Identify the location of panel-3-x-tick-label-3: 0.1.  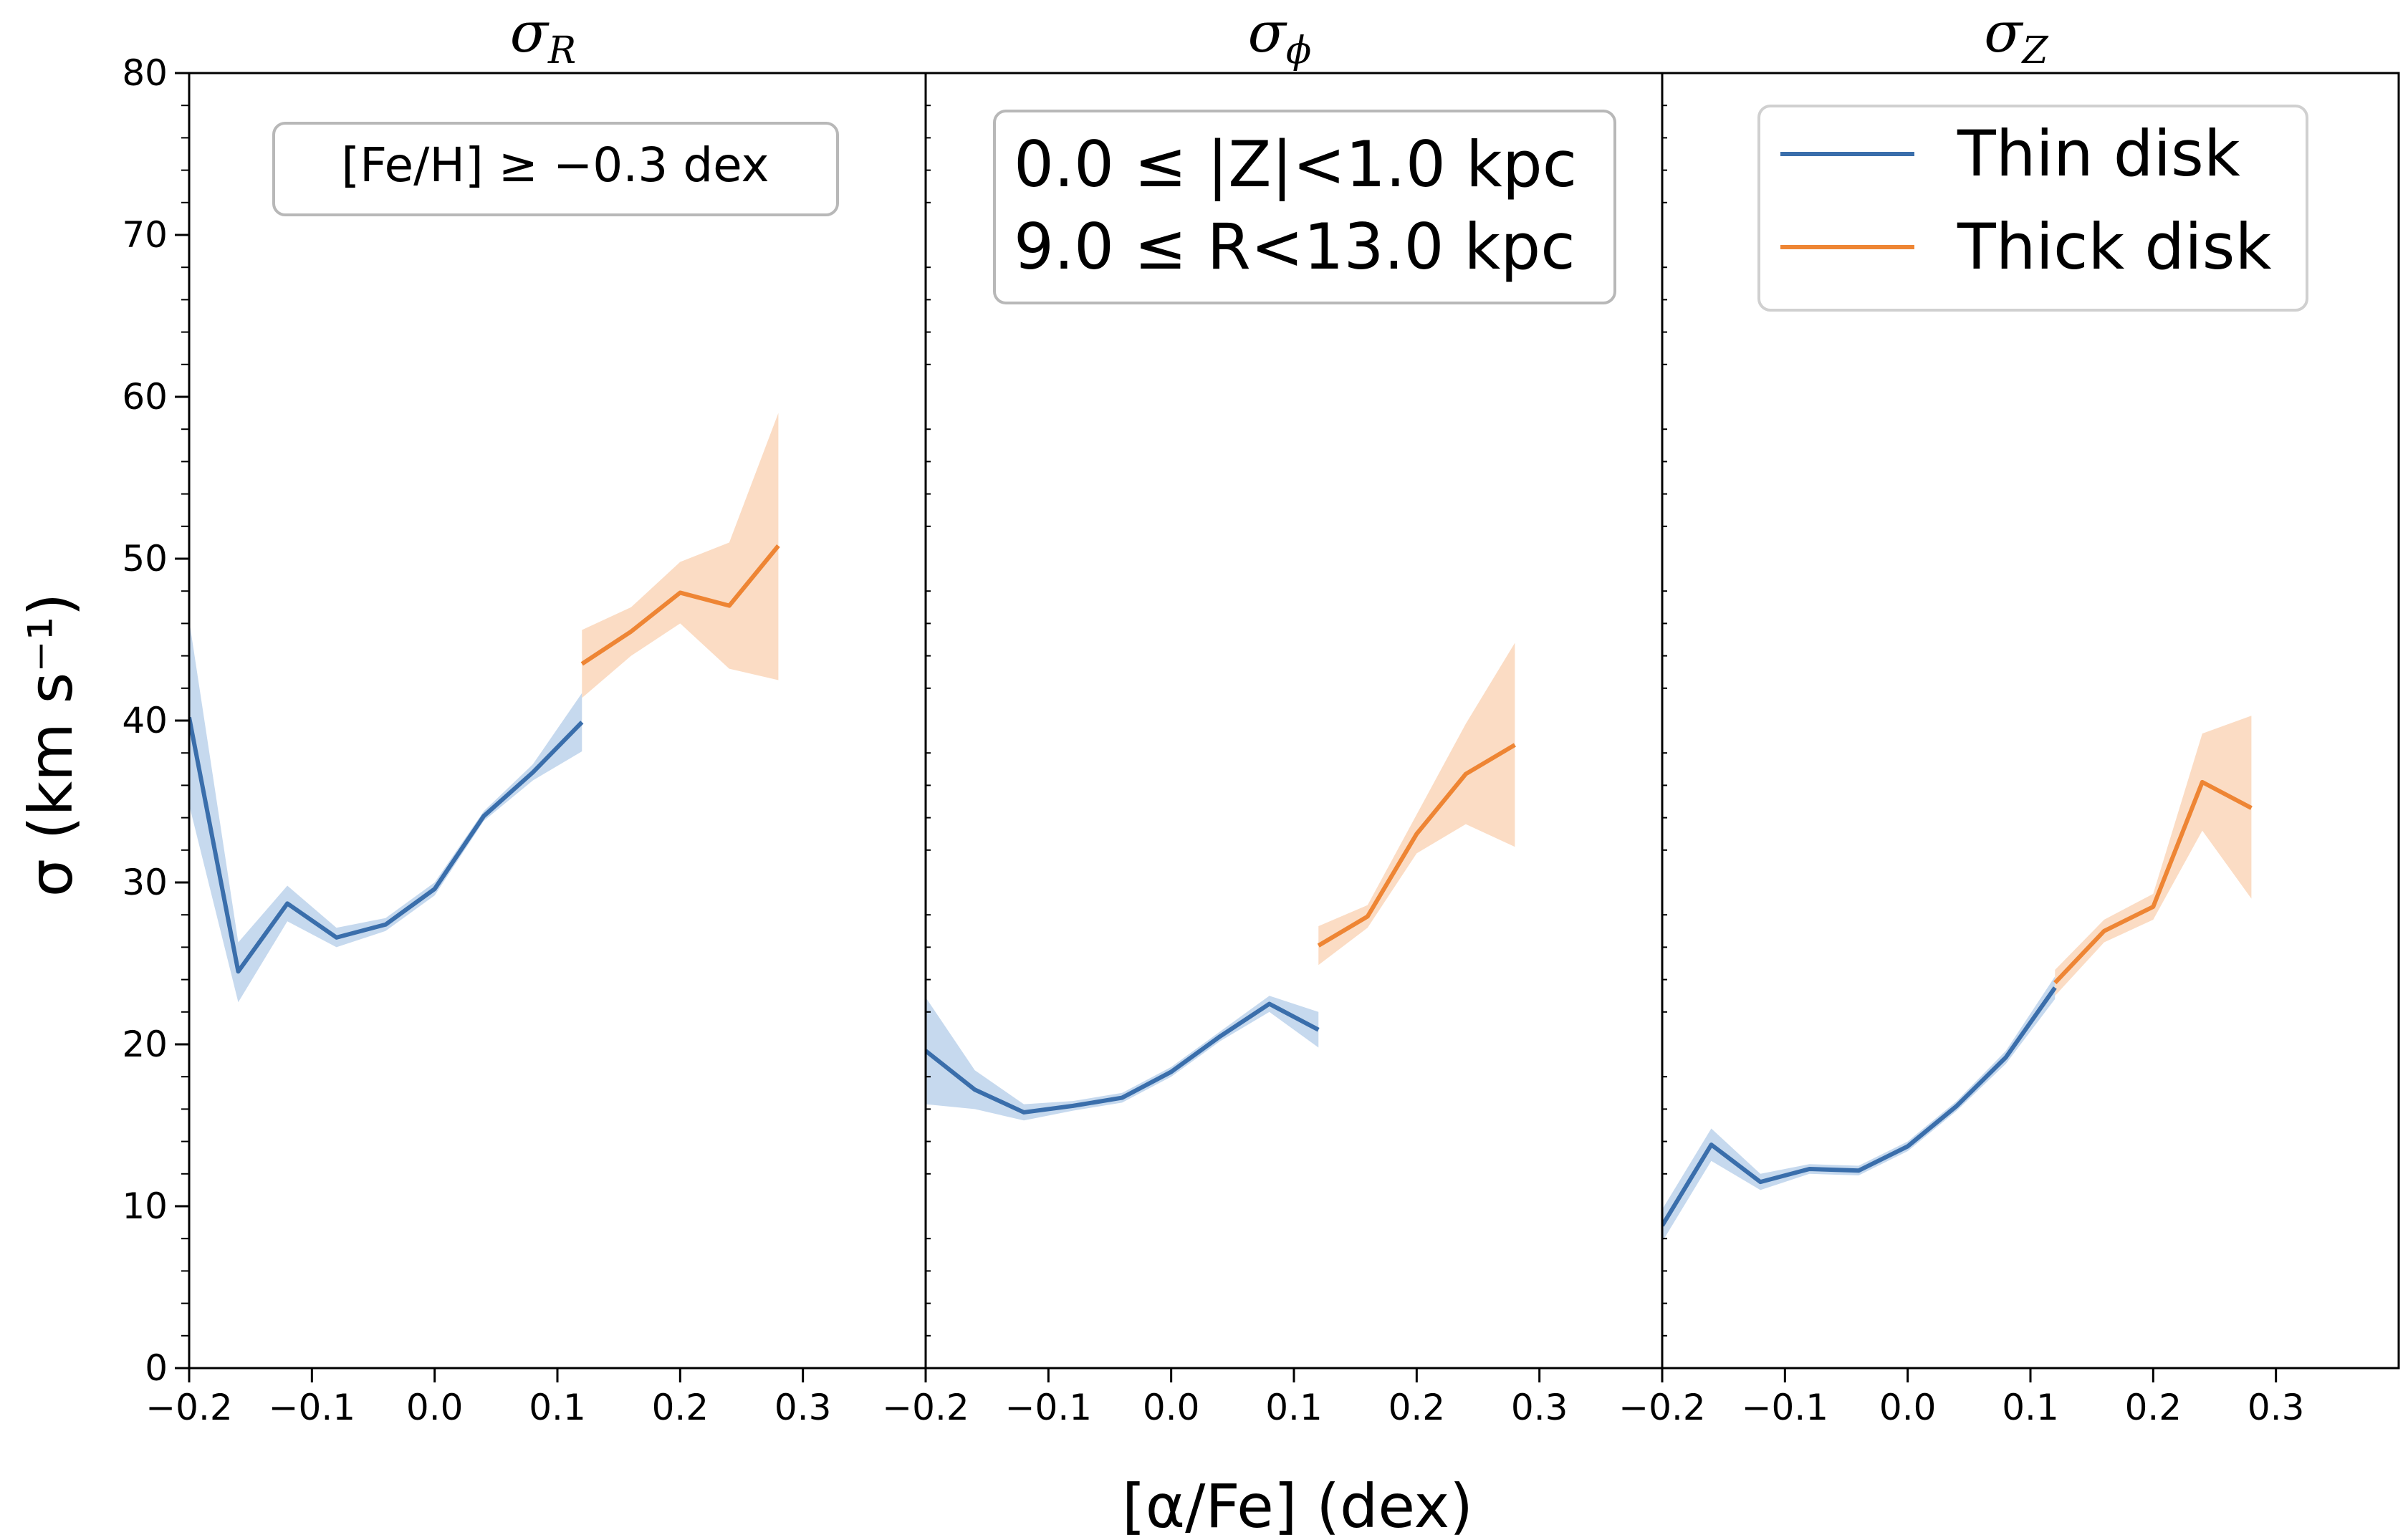
(2030, 1407).